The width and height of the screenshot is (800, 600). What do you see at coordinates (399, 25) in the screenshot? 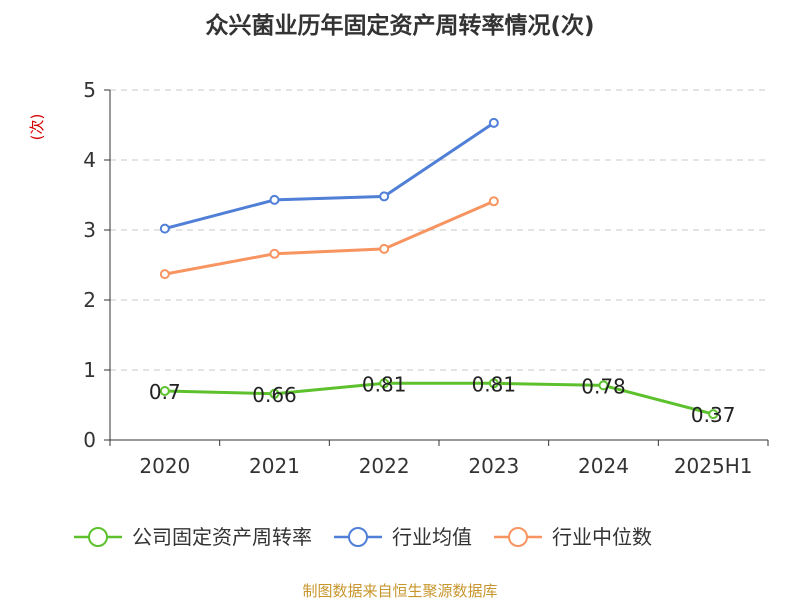
I see `chart-title: 众兴菌业历年固定资产周转率情况(次)` at bounding box center [399, 25].